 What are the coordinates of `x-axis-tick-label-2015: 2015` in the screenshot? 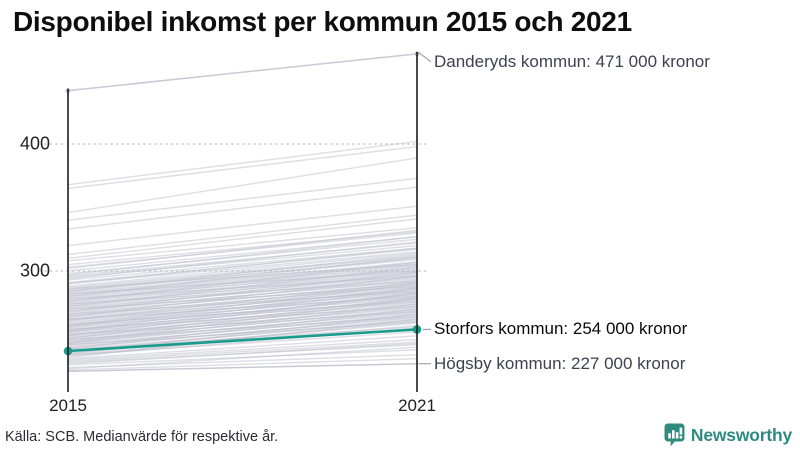 It's located at (68, 405).